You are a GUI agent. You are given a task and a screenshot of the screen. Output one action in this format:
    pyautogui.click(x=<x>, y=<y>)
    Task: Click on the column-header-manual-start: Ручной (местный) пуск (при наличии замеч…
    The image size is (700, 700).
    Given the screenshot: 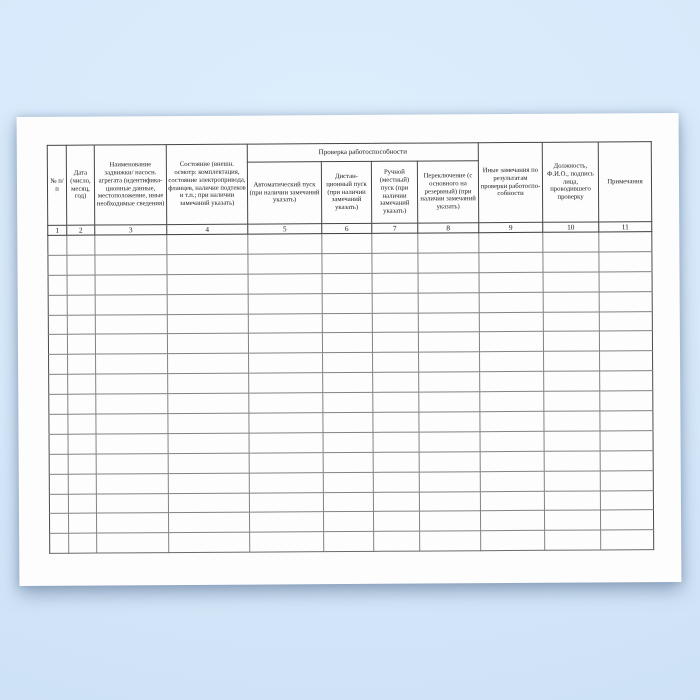 What is the action you would take?
    pyautogui.click(x=394, y=192)
    